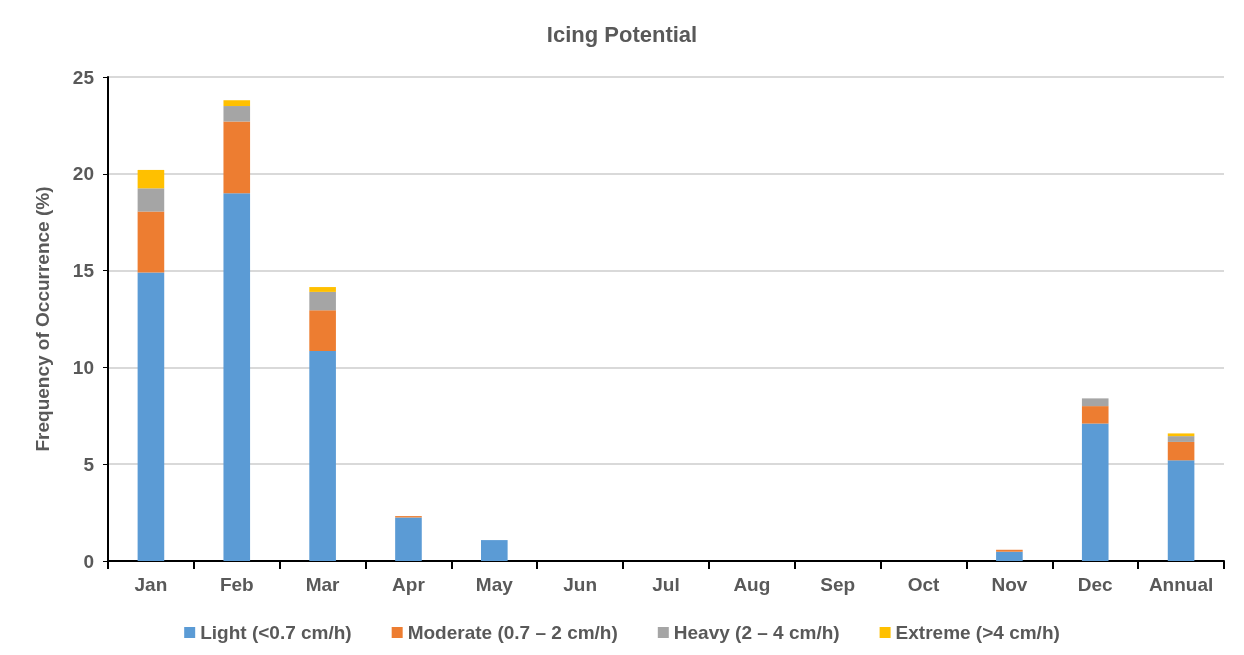  Describe the element at coordinates (1009, 584) in the screenshot. I see `x-tick-label: Nov` at that location.